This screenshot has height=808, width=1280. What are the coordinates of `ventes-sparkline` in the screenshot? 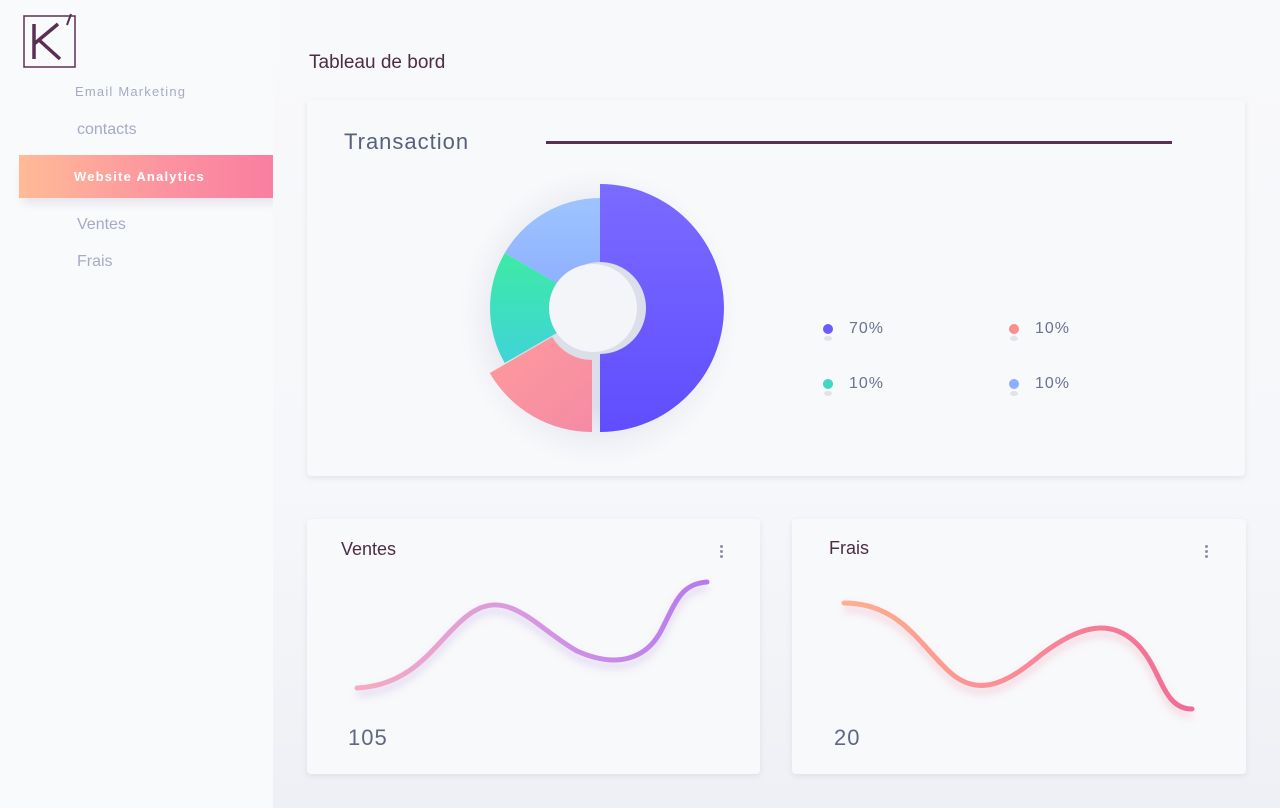 It's located at (532, 638).